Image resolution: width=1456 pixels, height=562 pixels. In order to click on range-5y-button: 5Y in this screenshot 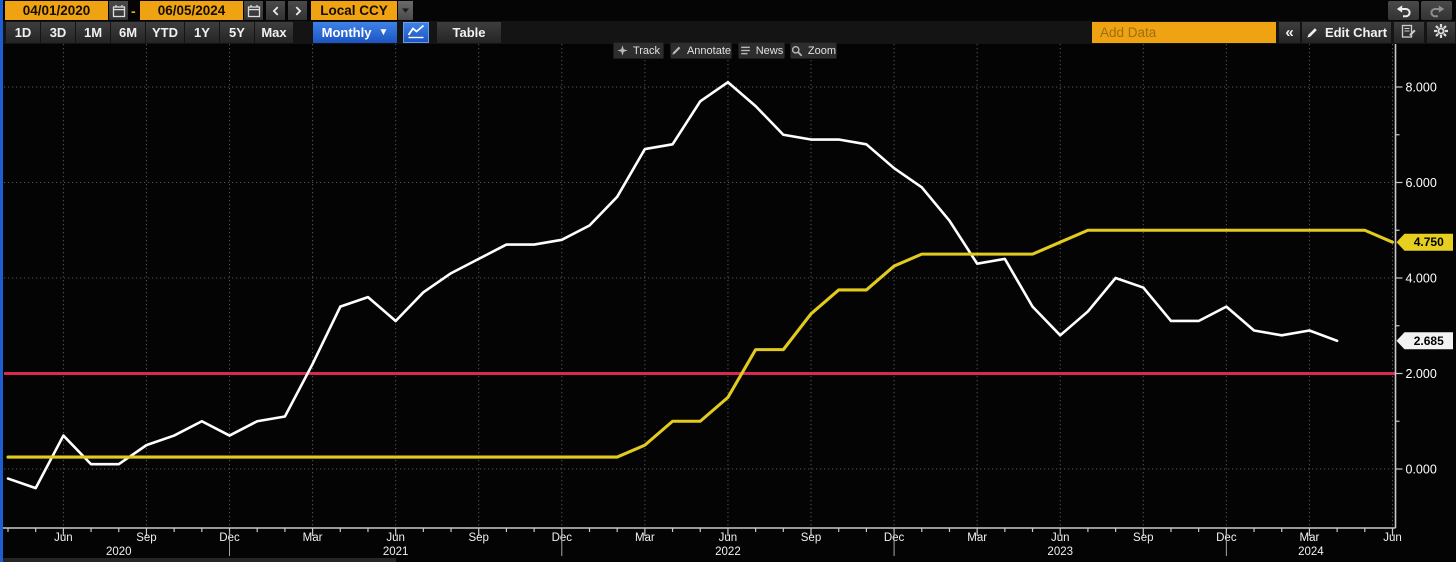, I will do `click(237, 32)`.